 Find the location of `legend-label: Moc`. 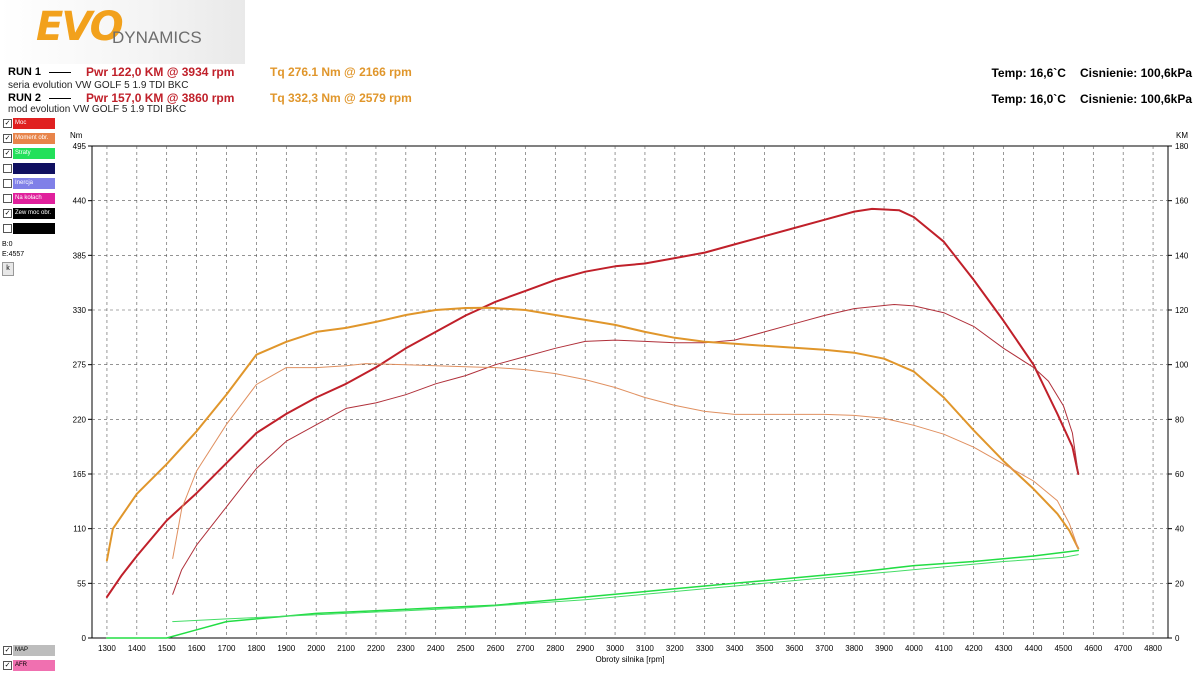

legend-label: Moc is located at coordinates (34, 123).